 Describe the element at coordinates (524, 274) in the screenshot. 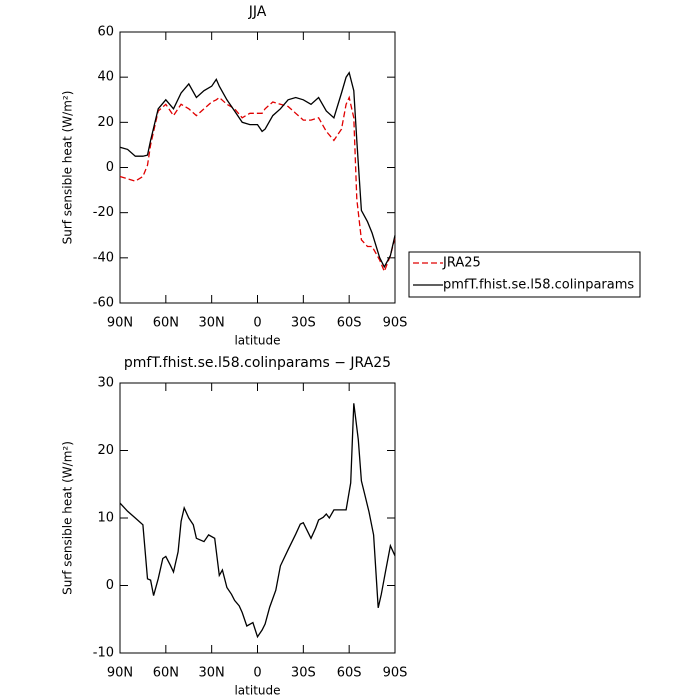

I see `legend-box` at that location.